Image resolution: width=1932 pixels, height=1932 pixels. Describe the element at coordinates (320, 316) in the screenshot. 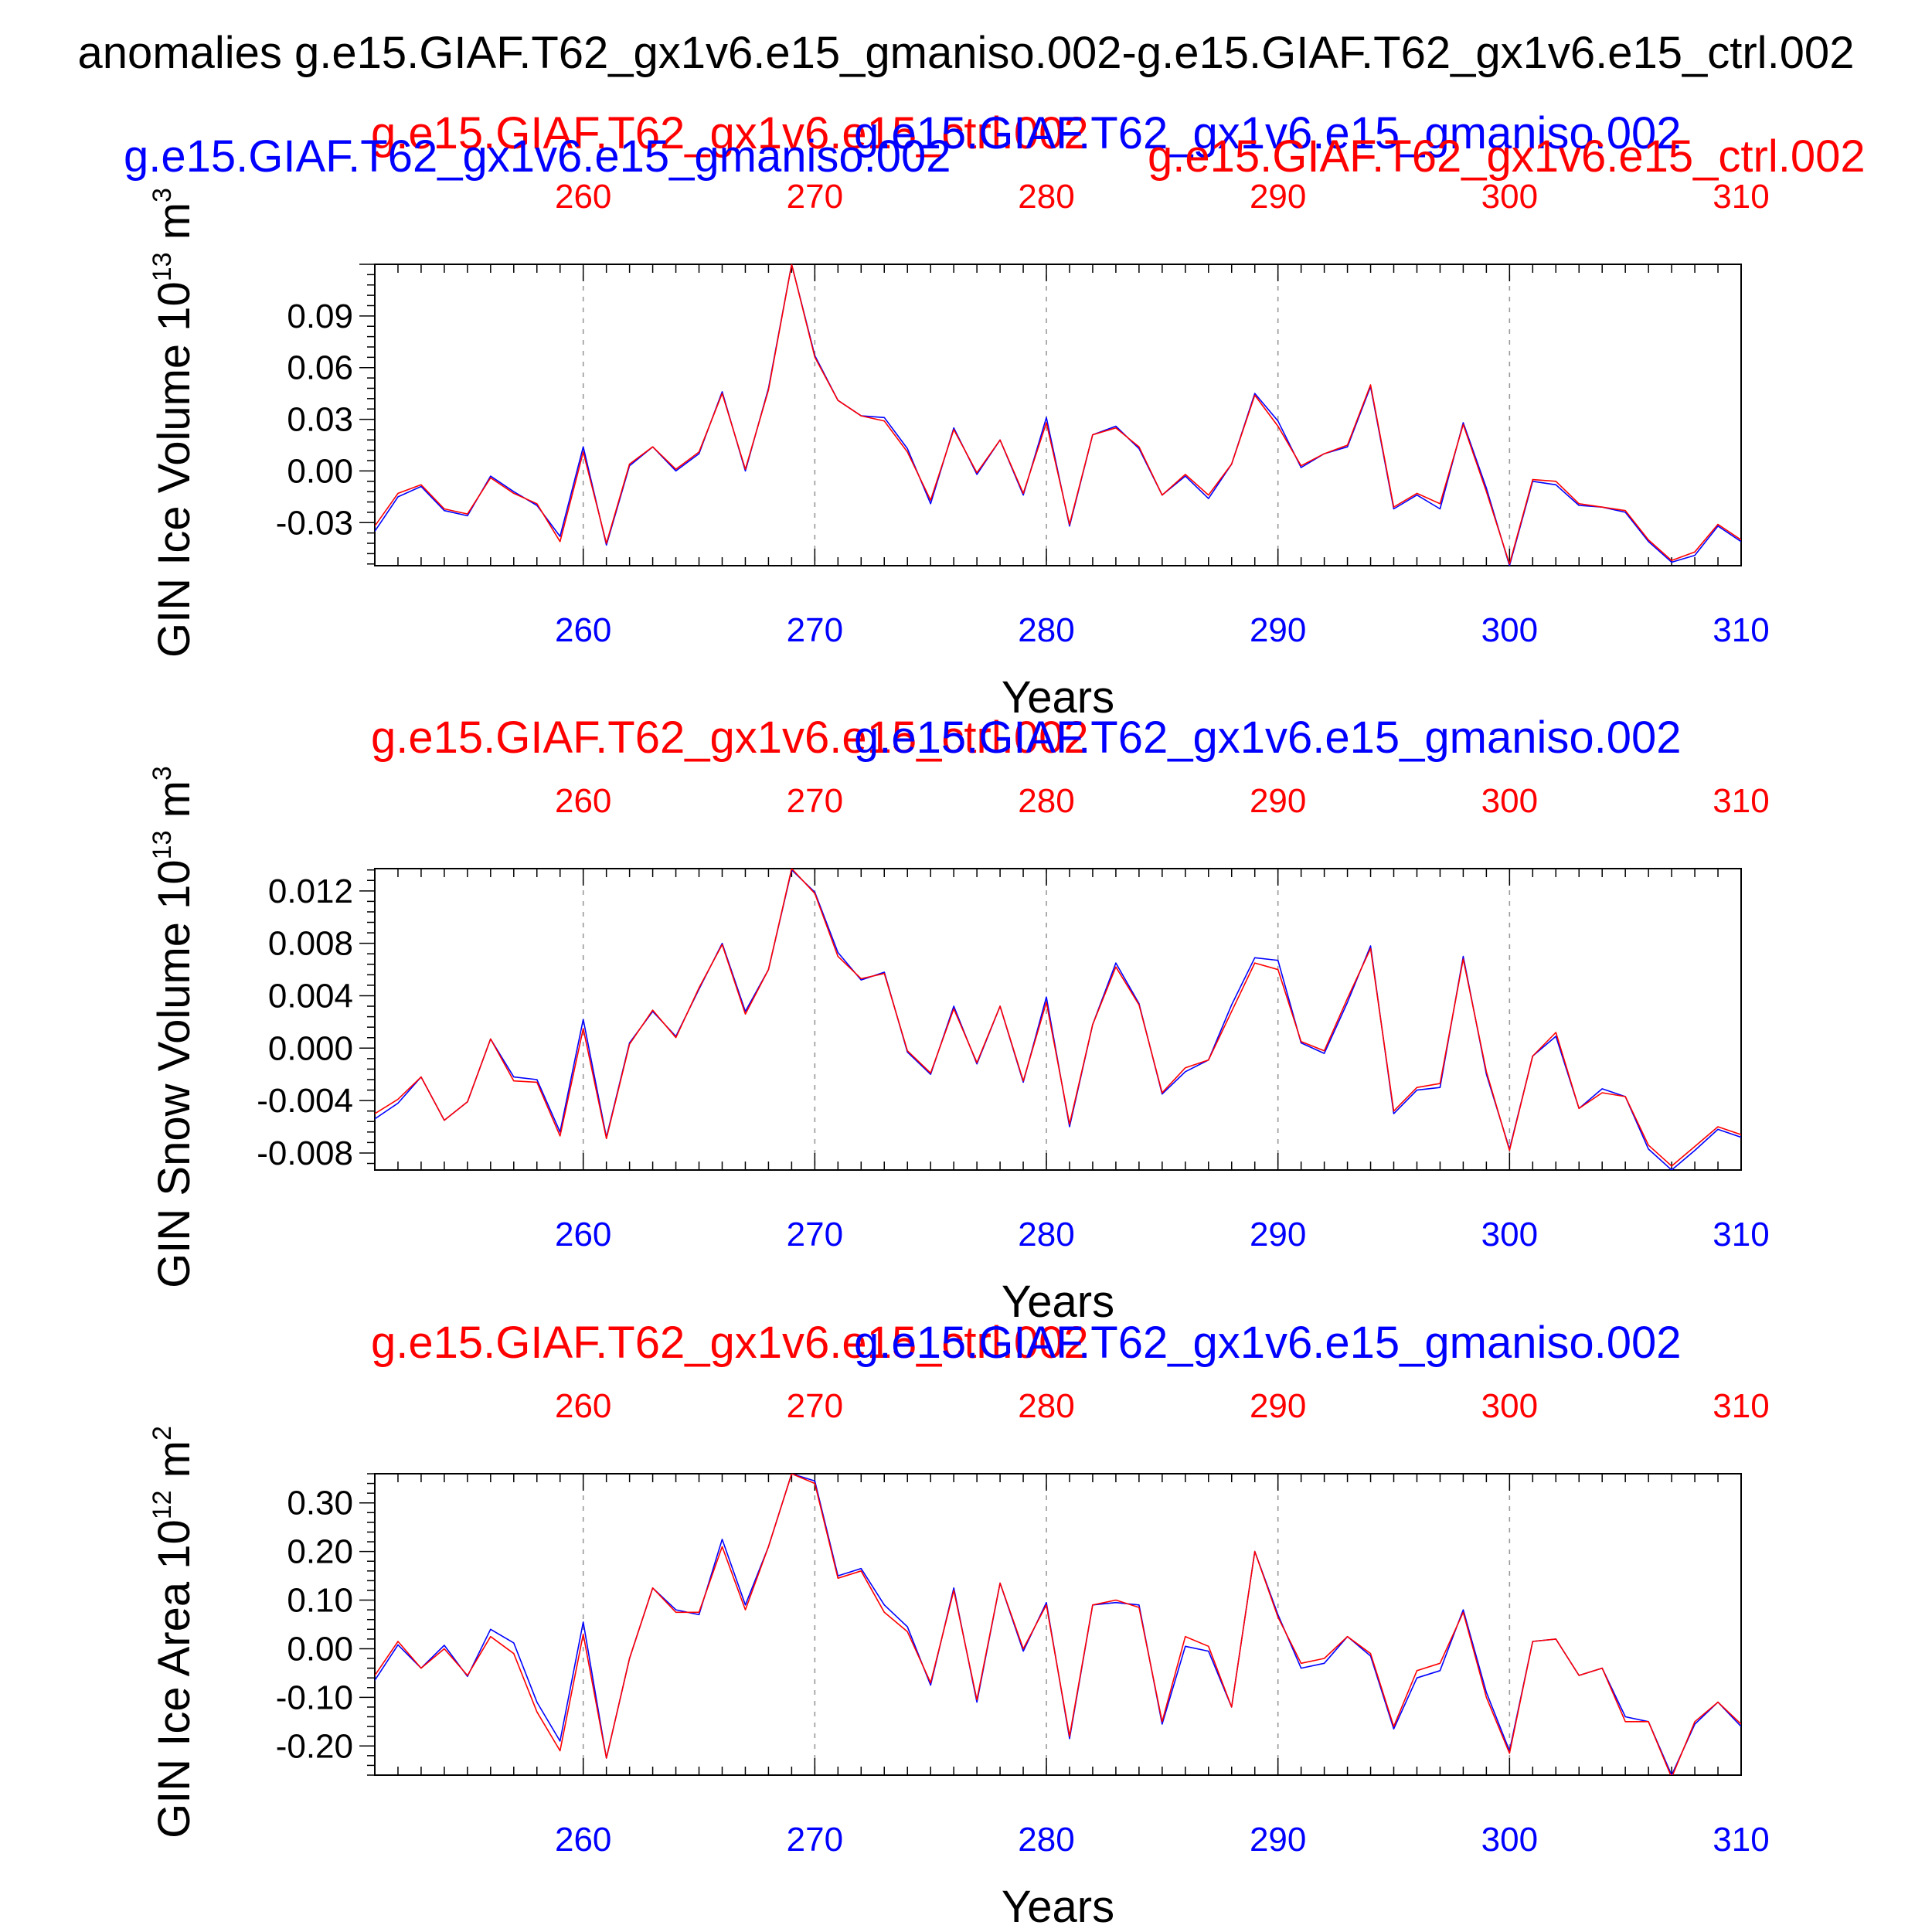

I see `y-tick-label: 0.09` at that location.